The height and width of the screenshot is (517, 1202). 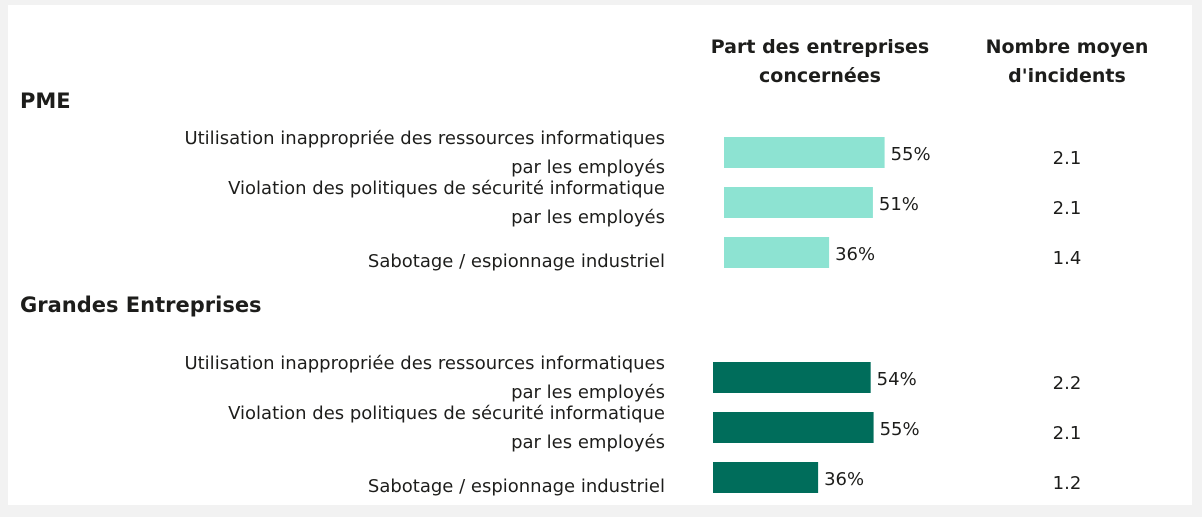 I want to click on group-title: PME, so click(x=45, y=101).